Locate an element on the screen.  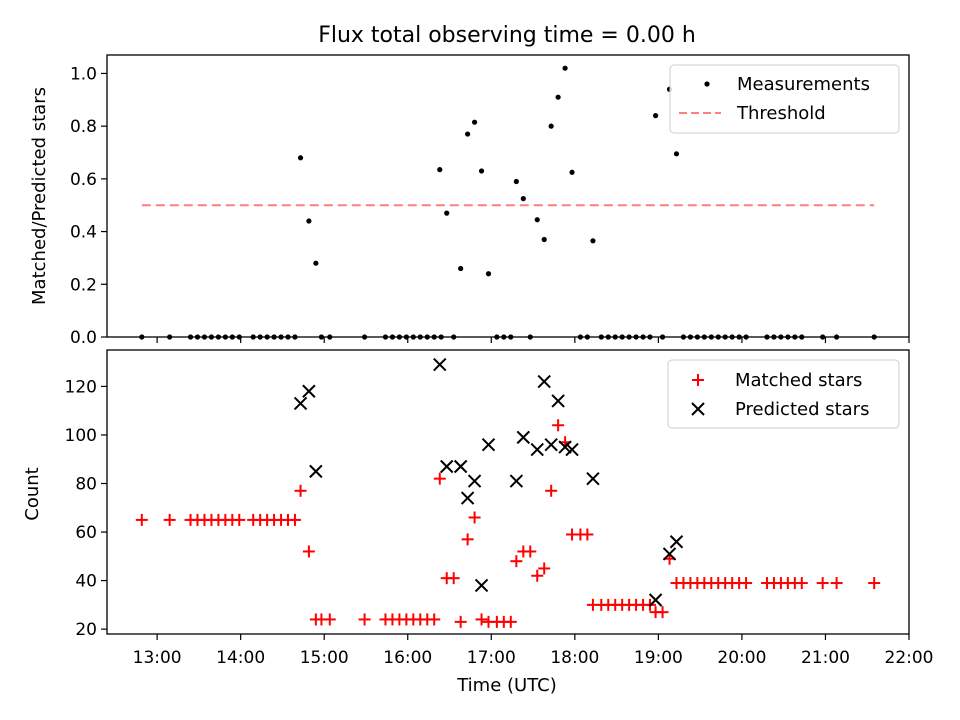
bottom-y-tick-label: 40 is located at coordinates (86, 582).